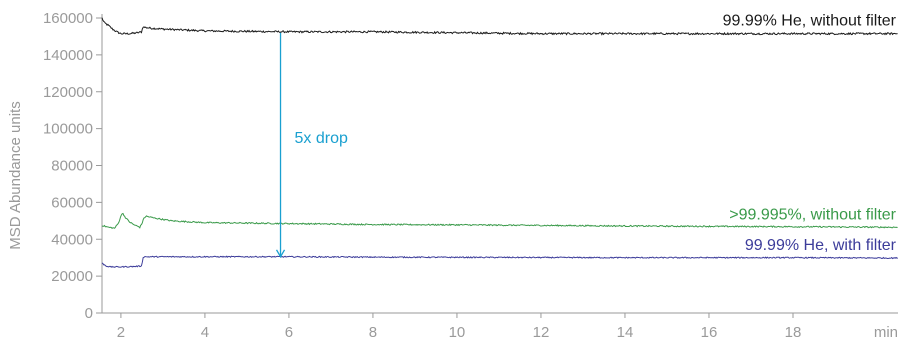 This screenshot has width=899, height=344. What do you see at coordinates (373, 332) in the screenshot?
I see `x-tick-label: 8` at bounding box center [373, 332].